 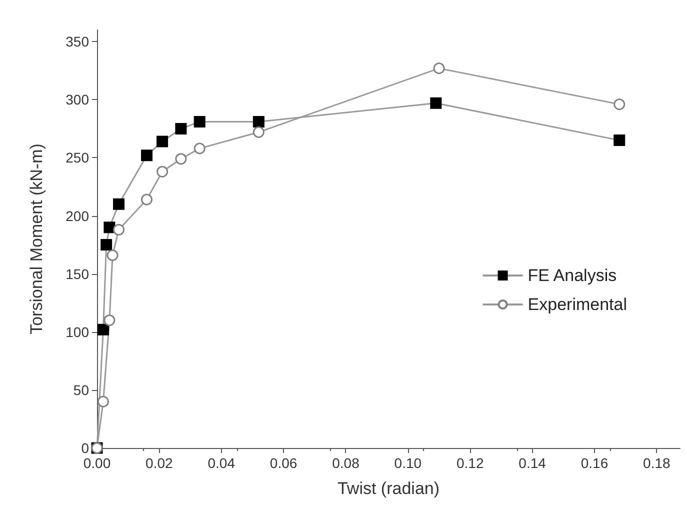 I want to click on x-tick-label: 0.00, so click(x=97, y=463).